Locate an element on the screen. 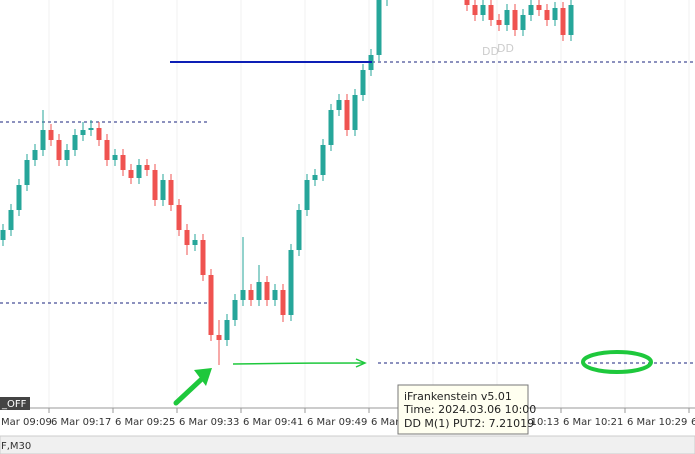 The width and height of the screenshot is (695, 454). tooltip-line: iFrankenstein v5.01 is located at coordinates (458, 396).